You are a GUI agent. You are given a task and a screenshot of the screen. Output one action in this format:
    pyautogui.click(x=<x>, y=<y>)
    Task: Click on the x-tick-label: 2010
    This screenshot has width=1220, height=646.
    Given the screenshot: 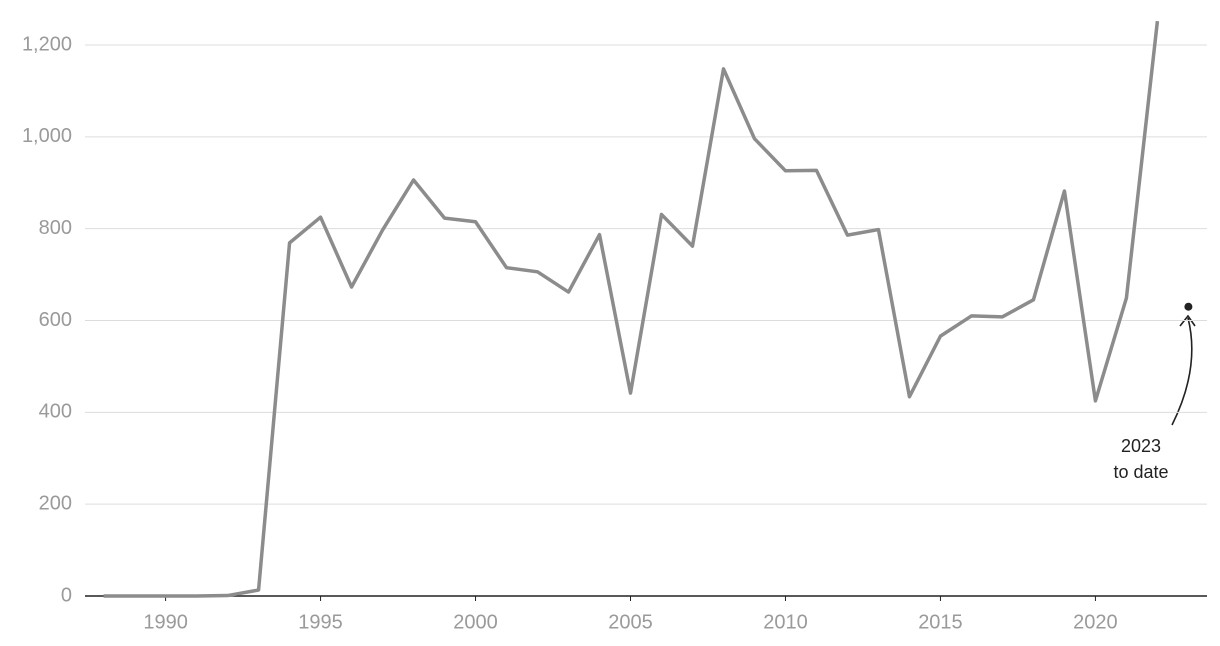 What is the action you would take?
    pyautogui.click(x=785, y=622)
    